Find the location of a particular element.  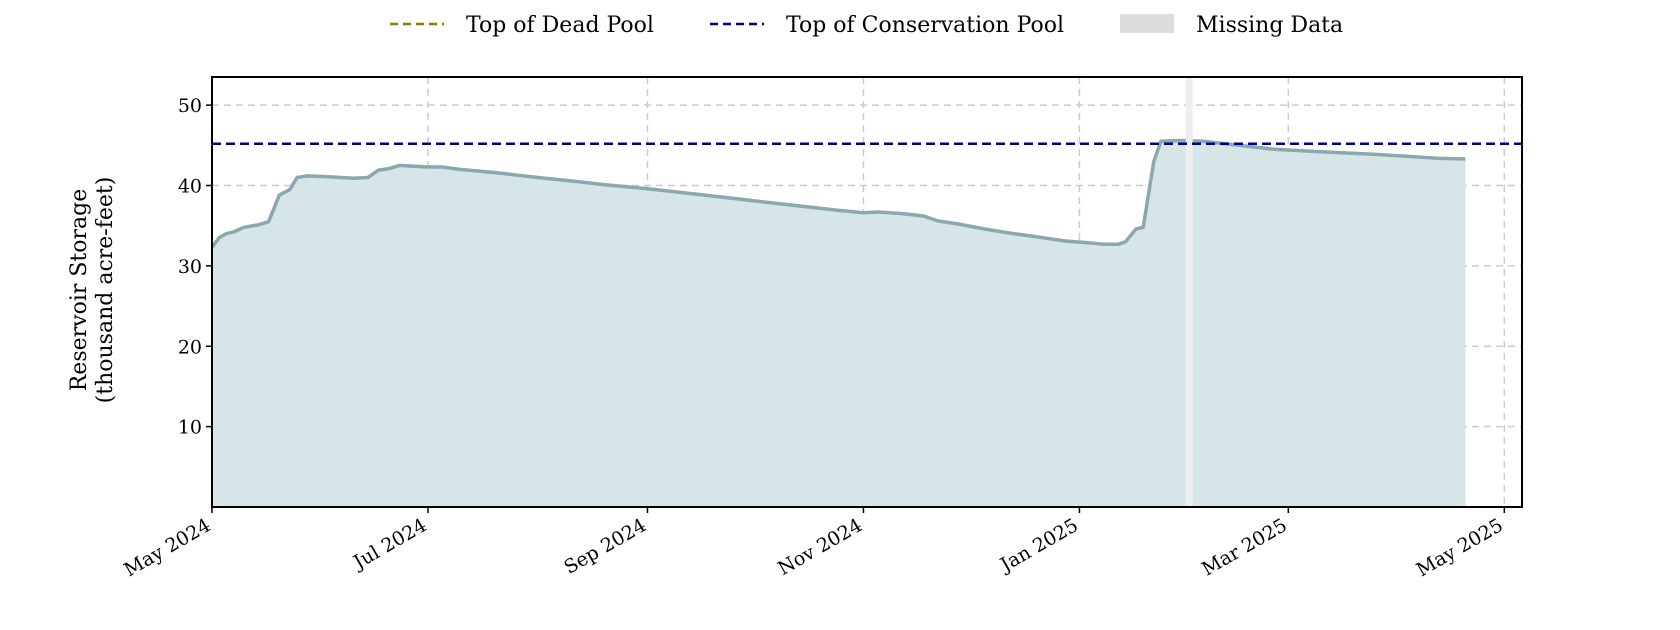

y-axis-title-line-2: (thousand acre-feet) is located at coordinates (105, 290).